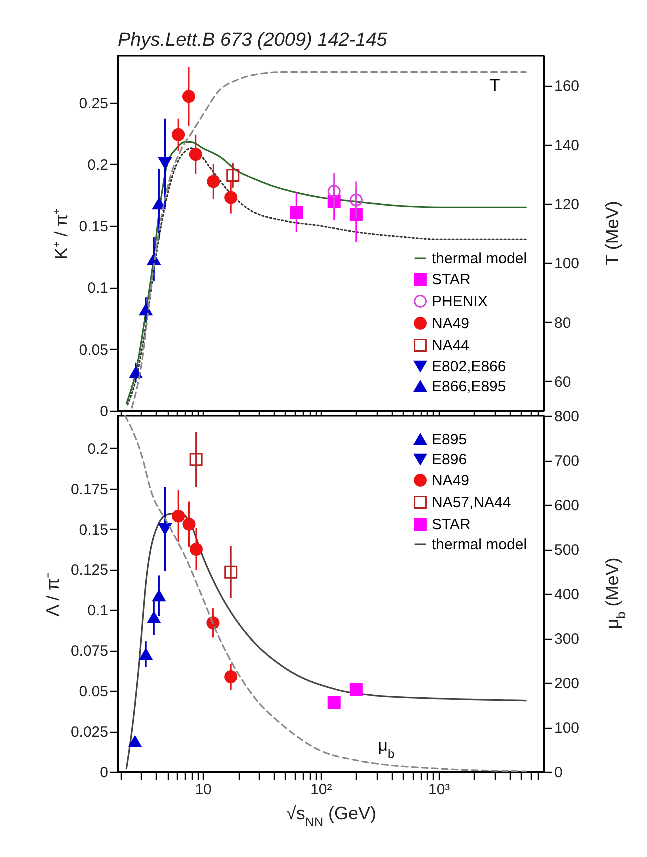 The width and height of the screenshot is (647, 857). I want to click on y2-tick-label: 120, so click(567, 205).